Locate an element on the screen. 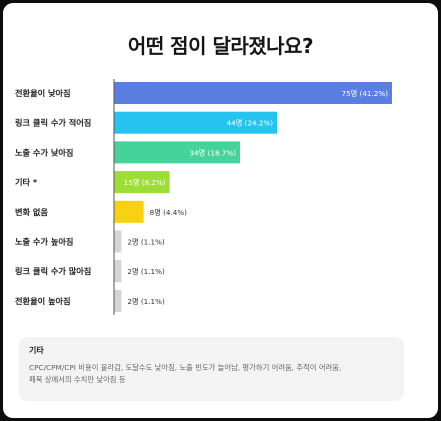 This screenshot has width=441, height=421. data-label: 44명 (24.2%) is located at coordinates (250, 123).